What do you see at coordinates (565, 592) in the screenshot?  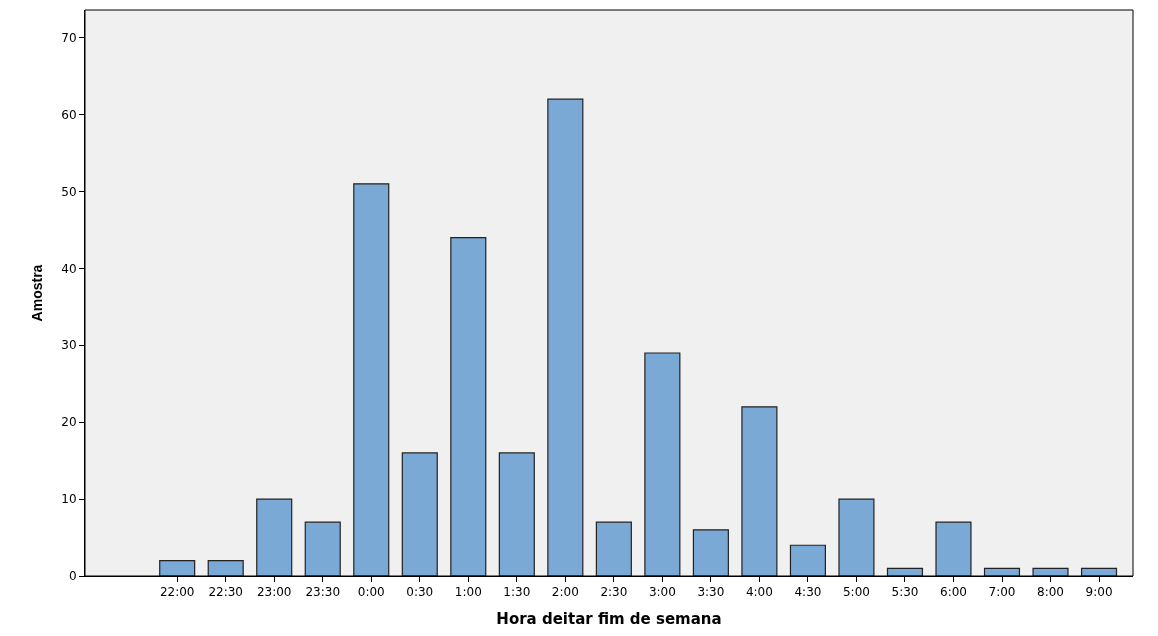 I see `x-tick-label: 2:00` at bounding box center [565, 592].